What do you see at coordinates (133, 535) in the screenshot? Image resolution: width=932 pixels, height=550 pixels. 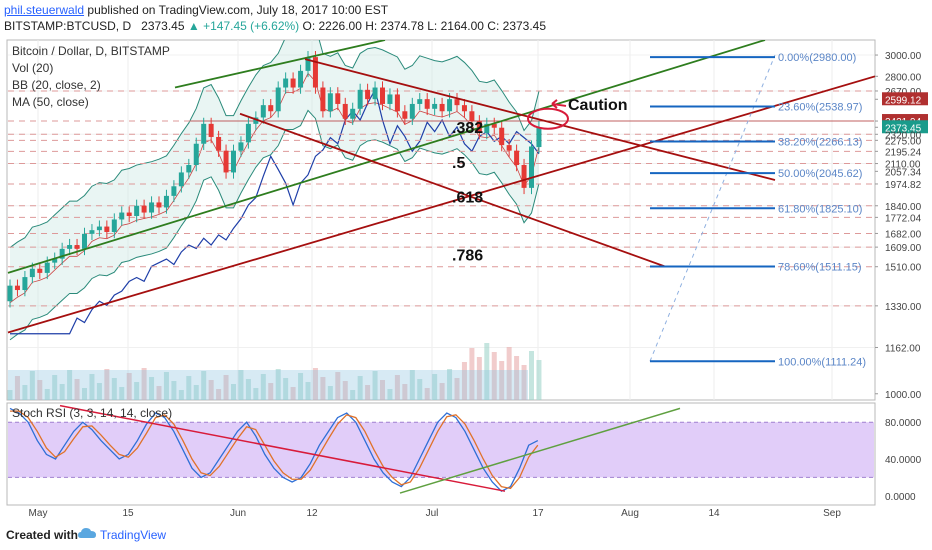 I see `tradingview-link: TradingView` at bounding box center [133, 535].